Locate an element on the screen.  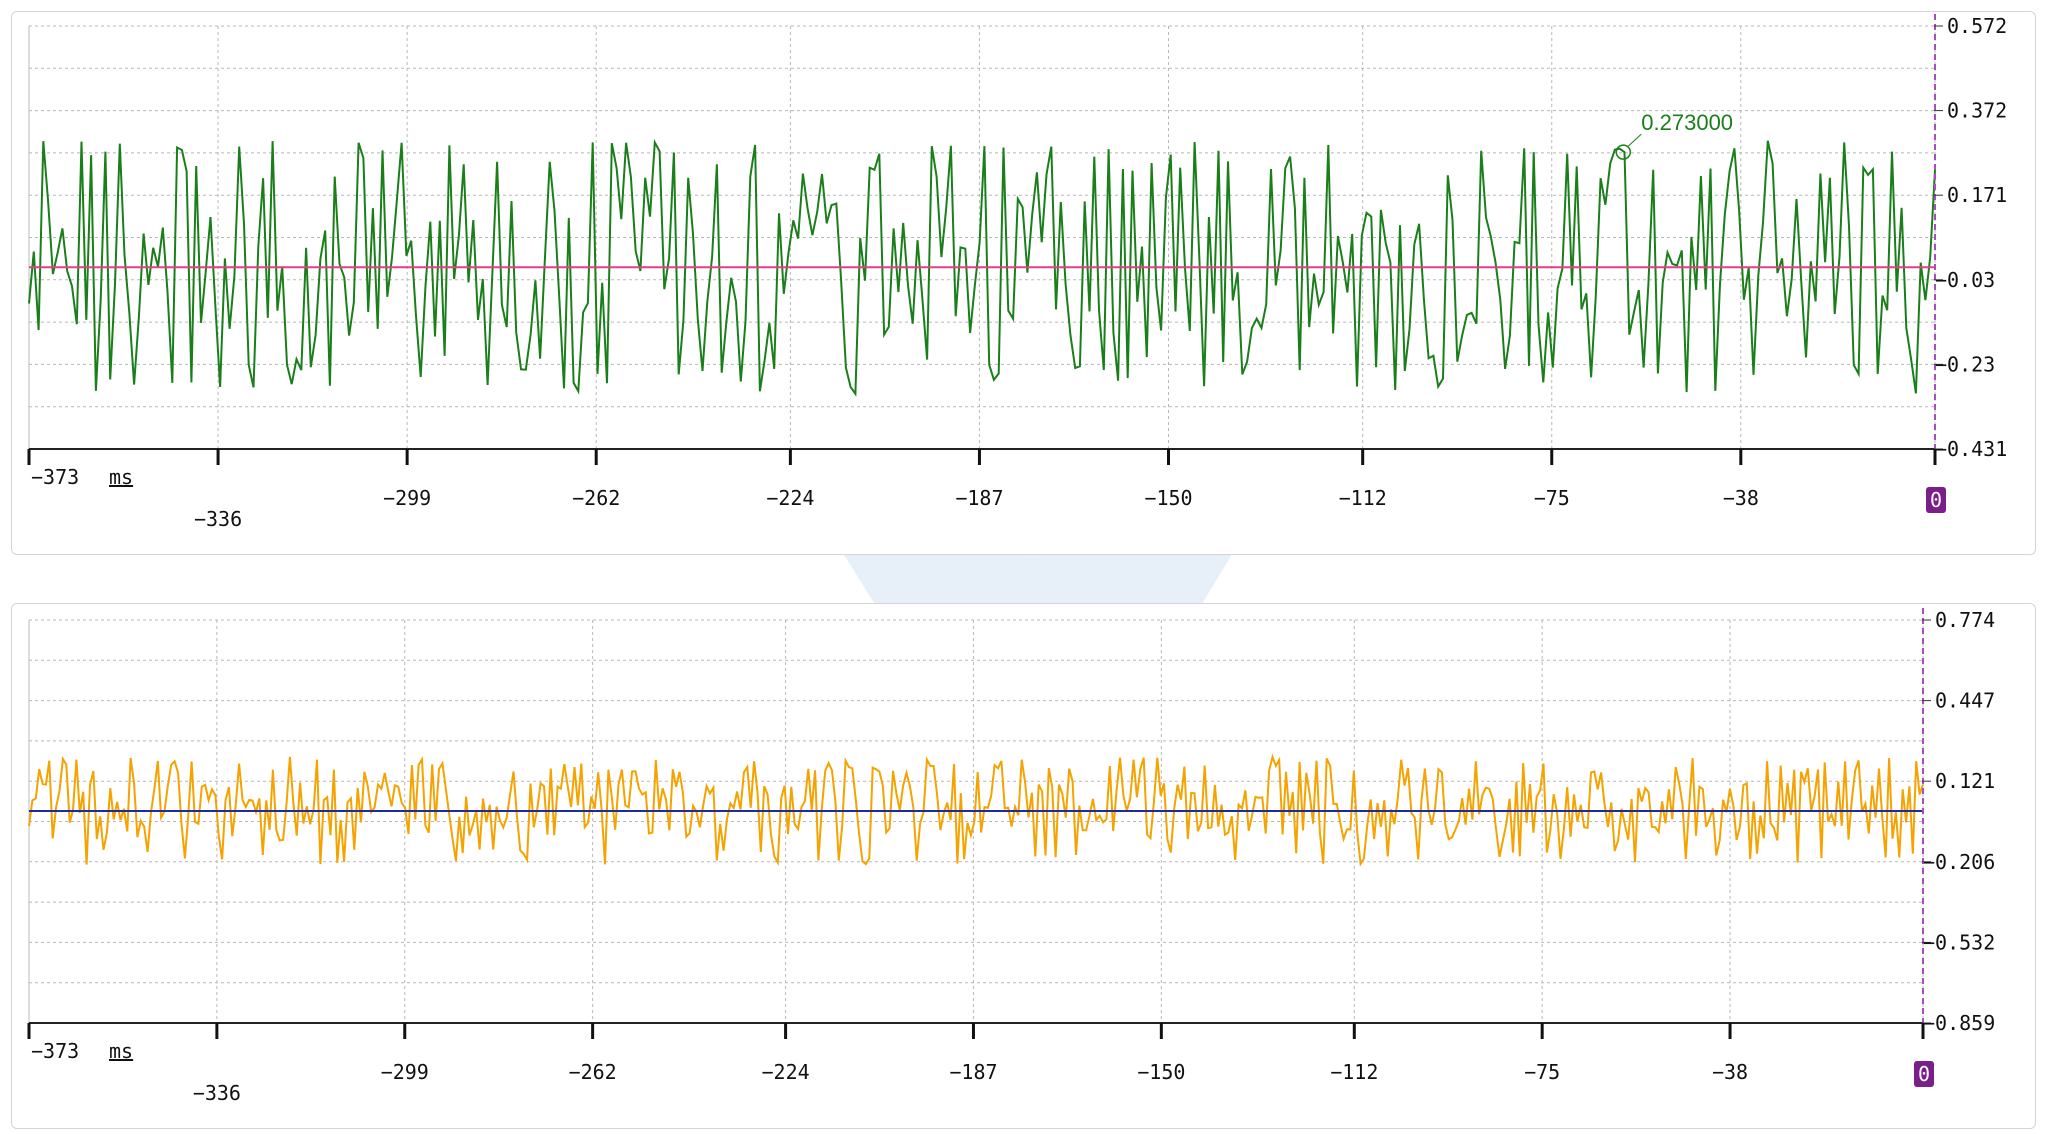
y-tick-label: −0.431 is located at coordinates (1971, 449).